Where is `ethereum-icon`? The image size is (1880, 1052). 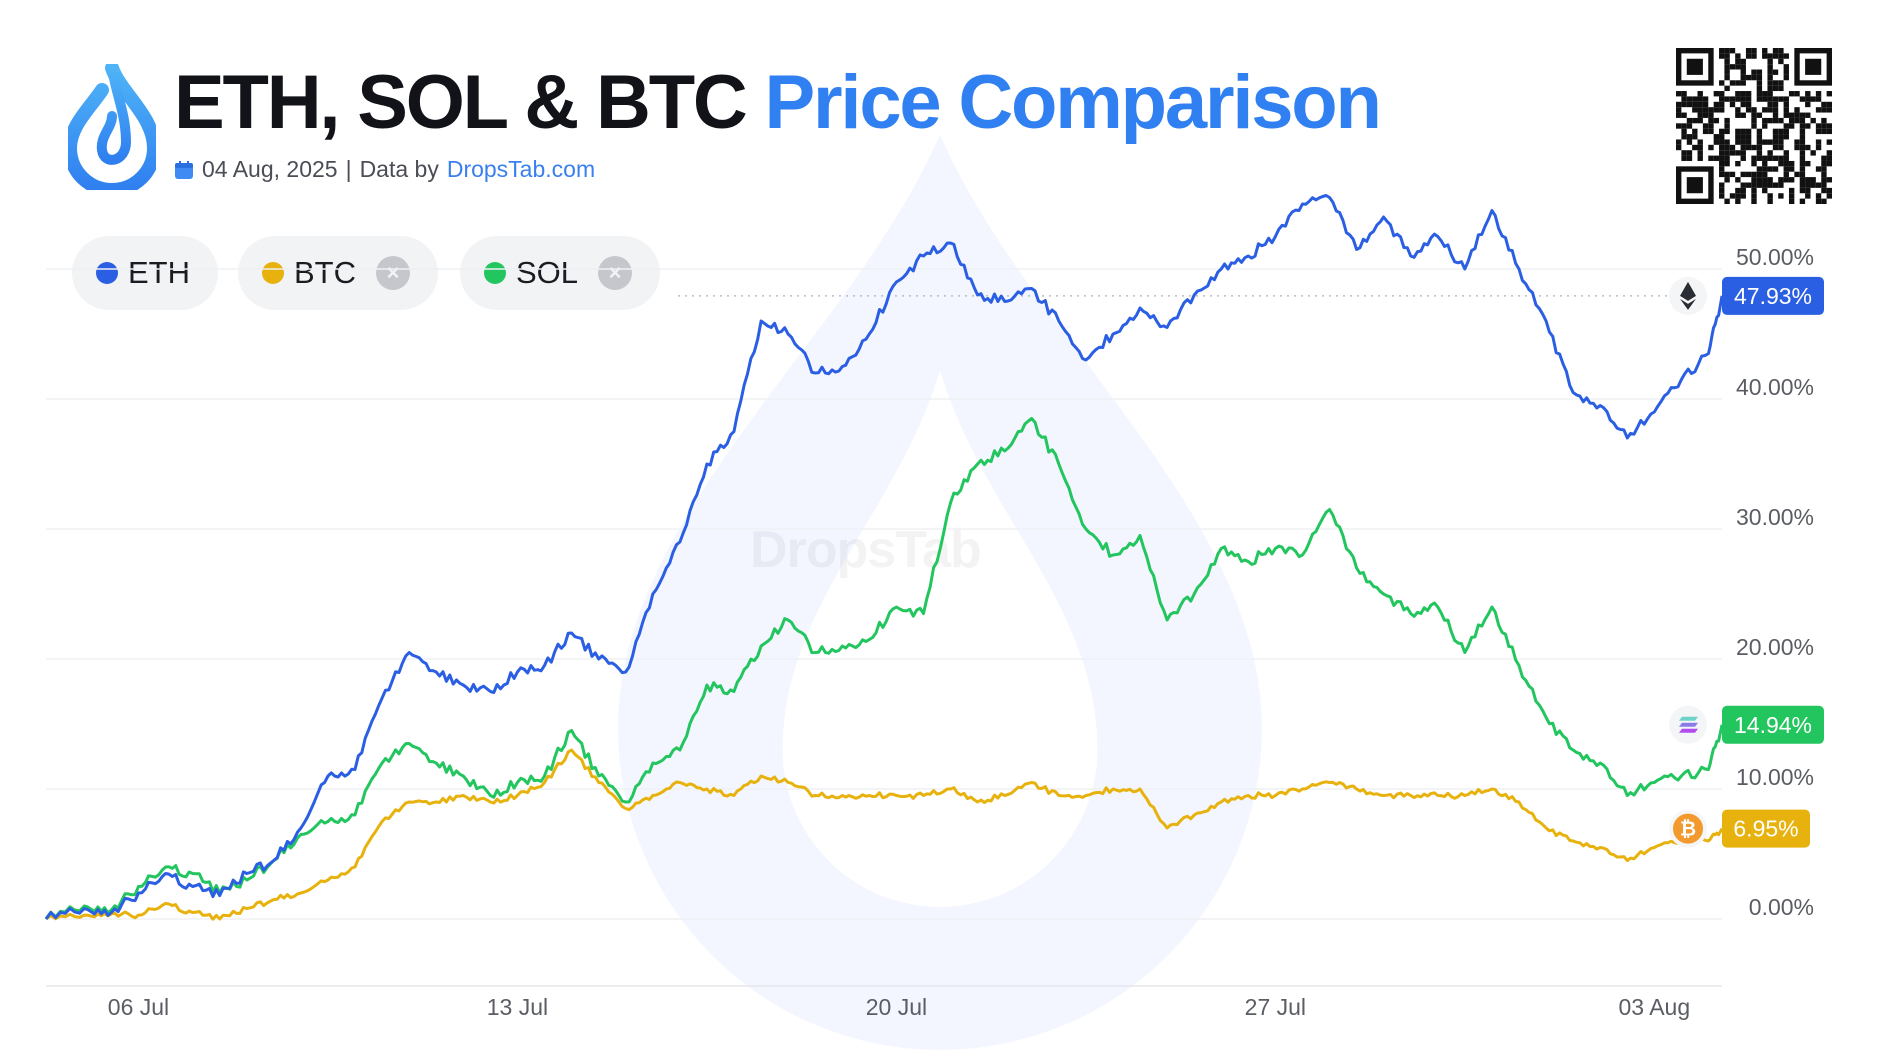
ethereum-icon is located at coordinates (1688, 295).